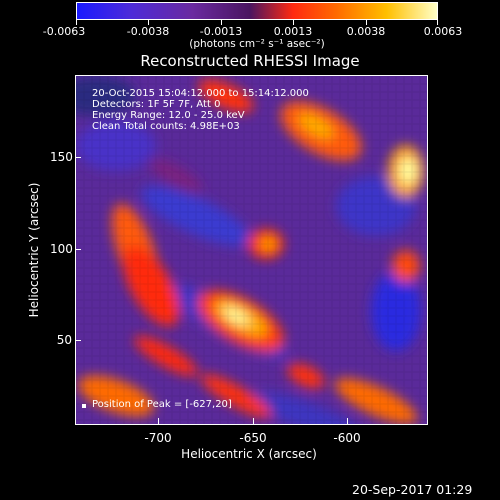  What do you see at coordinates (148, 31) in the screenshot?
I see `colorbar-label: -0.0038` at bounding box center [148, 31].